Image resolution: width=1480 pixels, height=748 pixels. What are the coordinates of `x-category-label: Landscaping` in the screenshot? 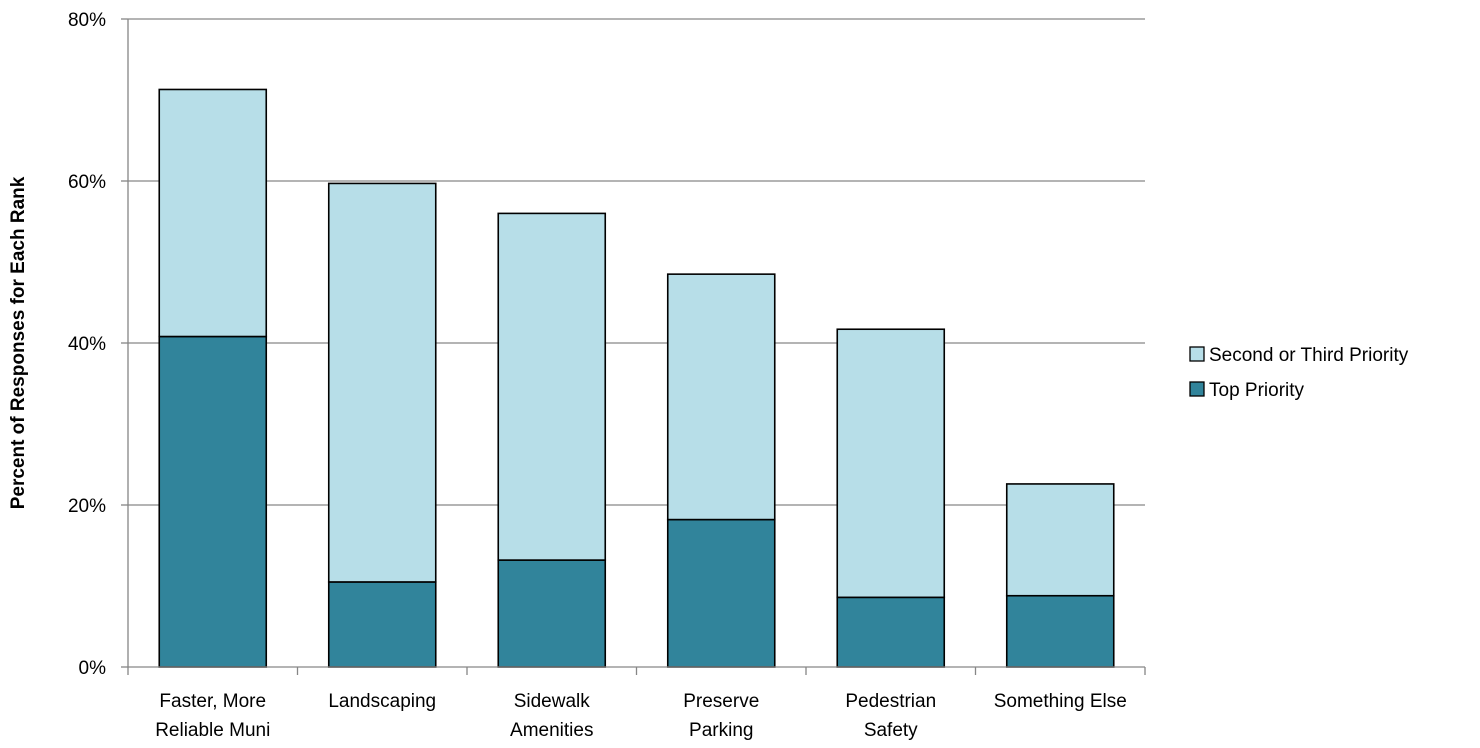 It's located at (382, 701).